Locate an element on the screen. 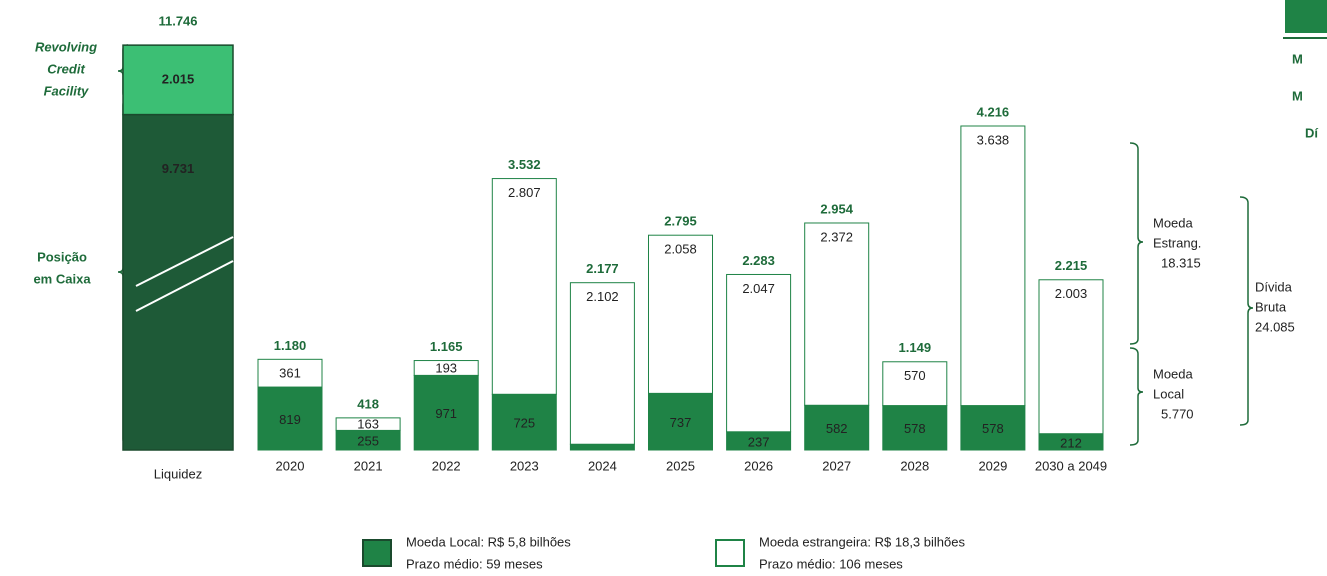 This screenshot has height=576, width=1327. value-label: 2.047 is located at coordinates (758, 288).